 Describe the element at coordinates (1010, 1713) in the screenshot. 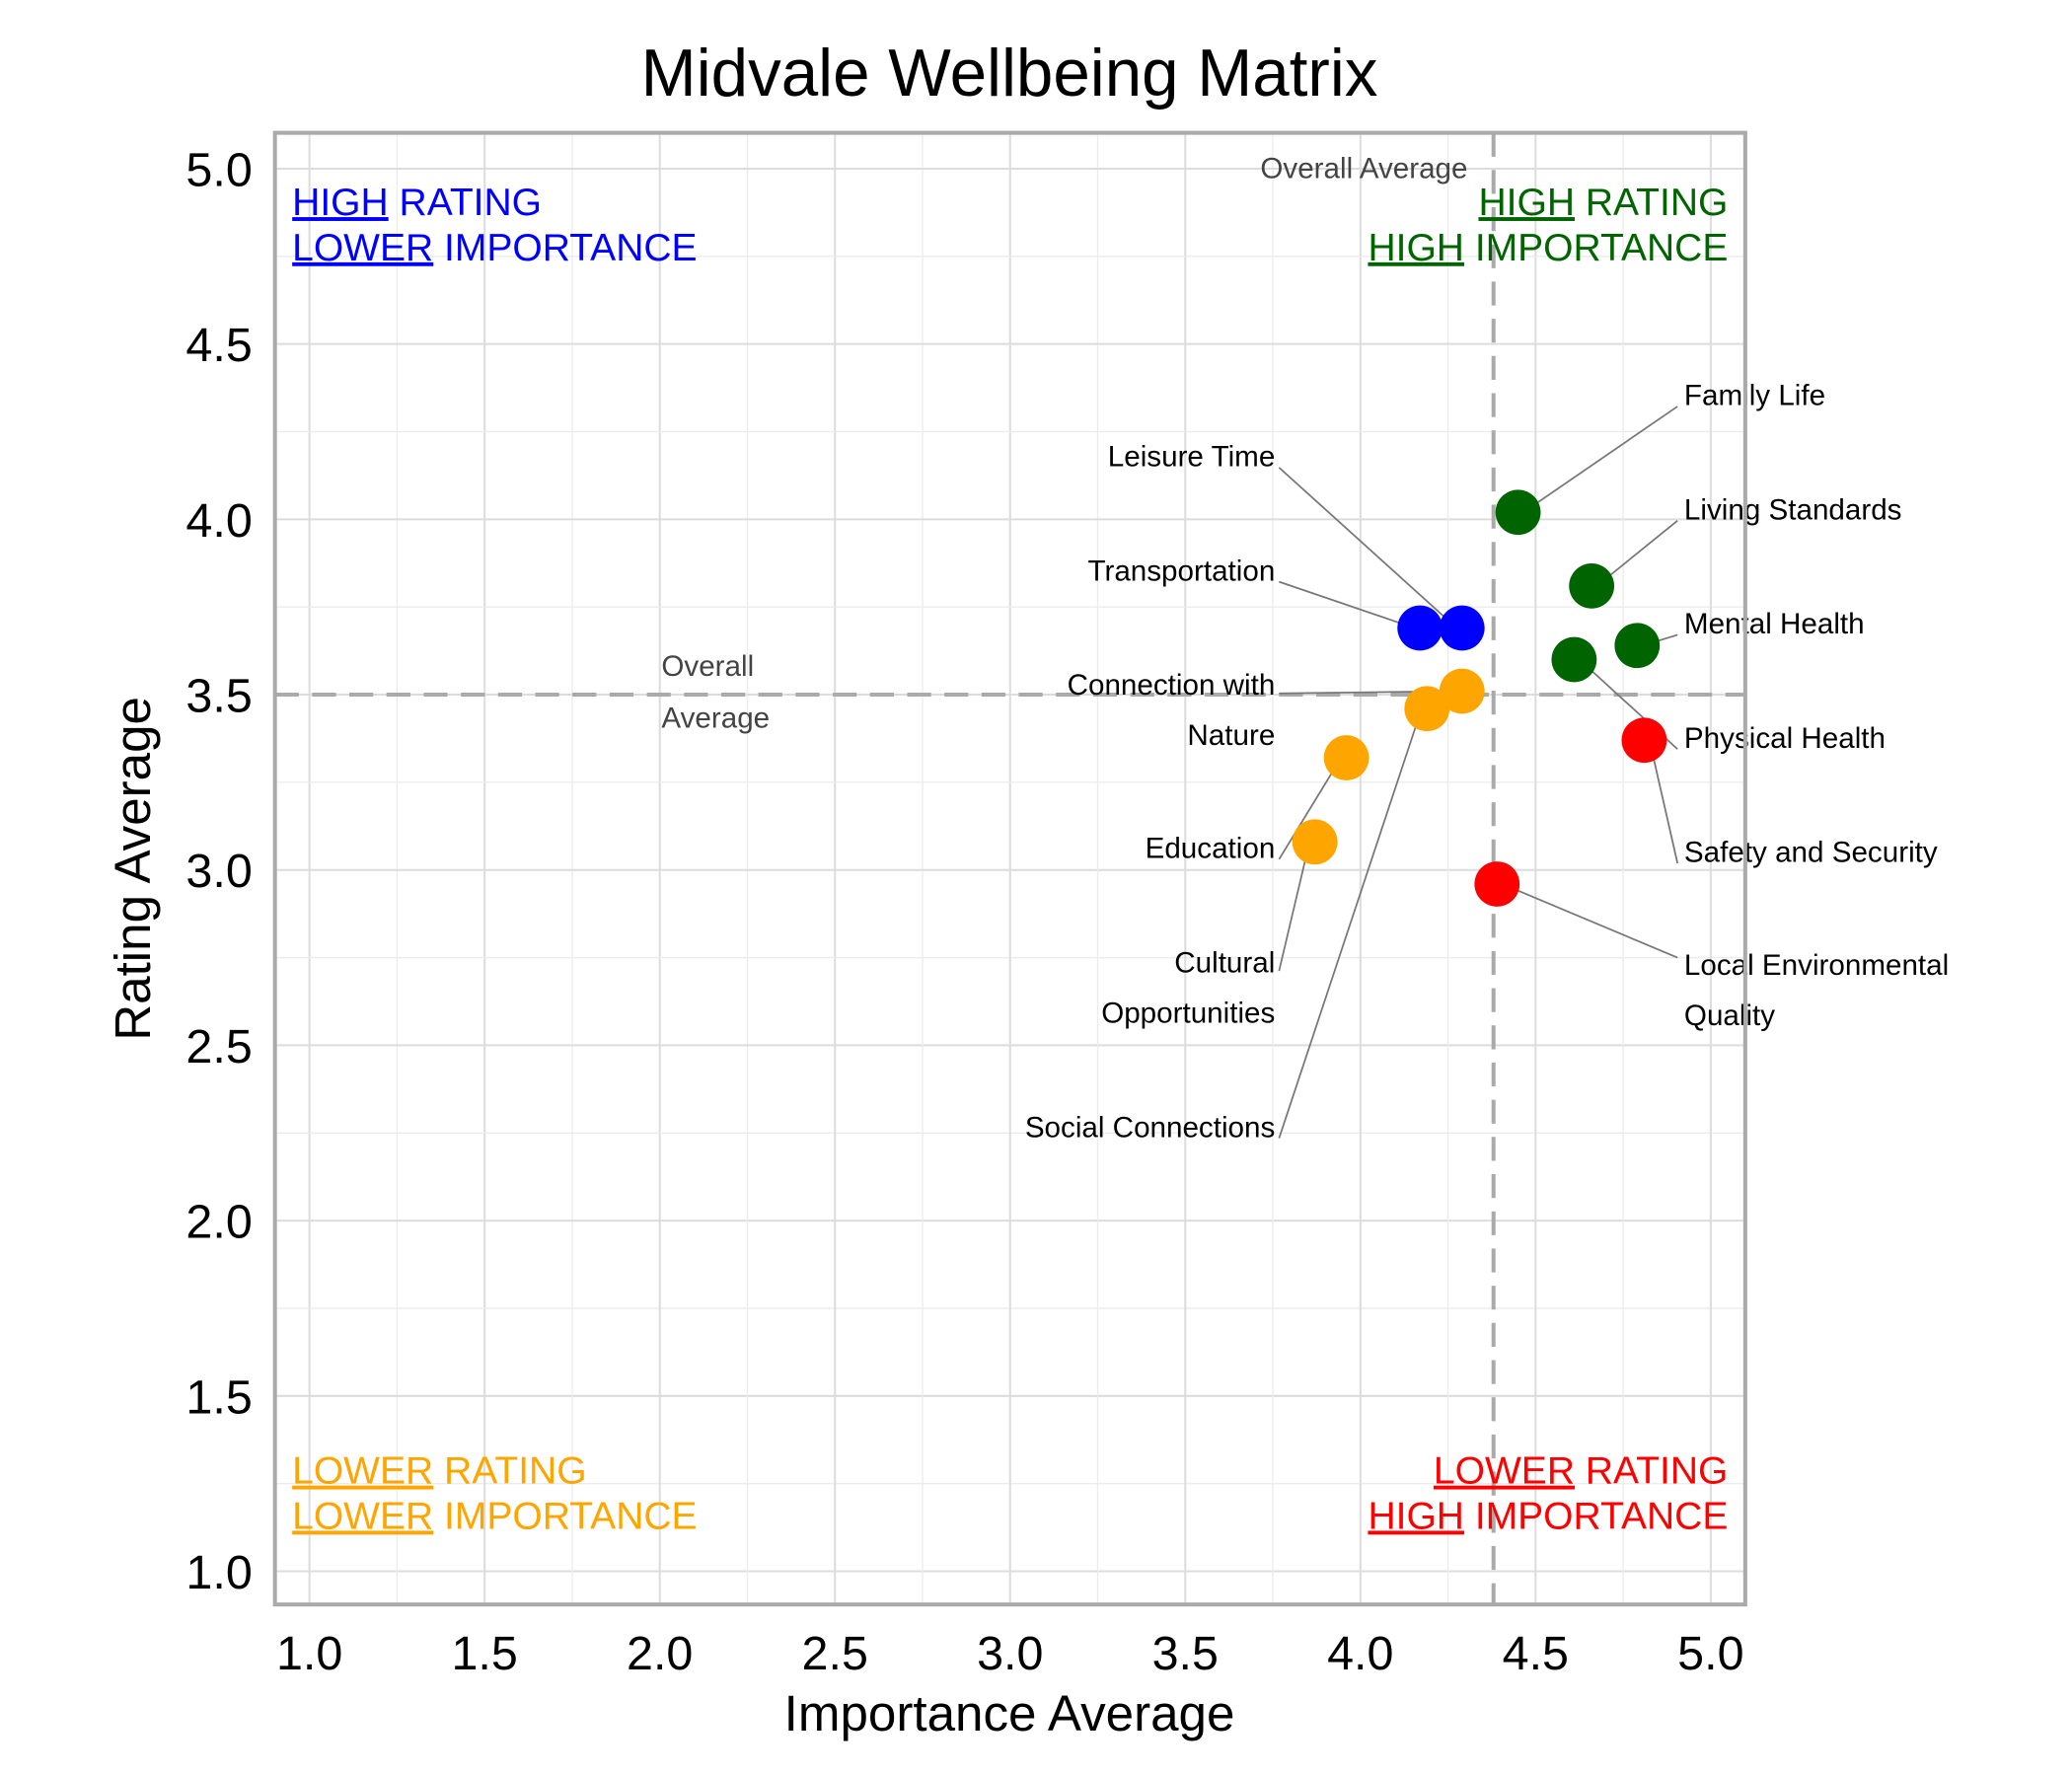

I see `x-axis-label: Importance Average` at that location.